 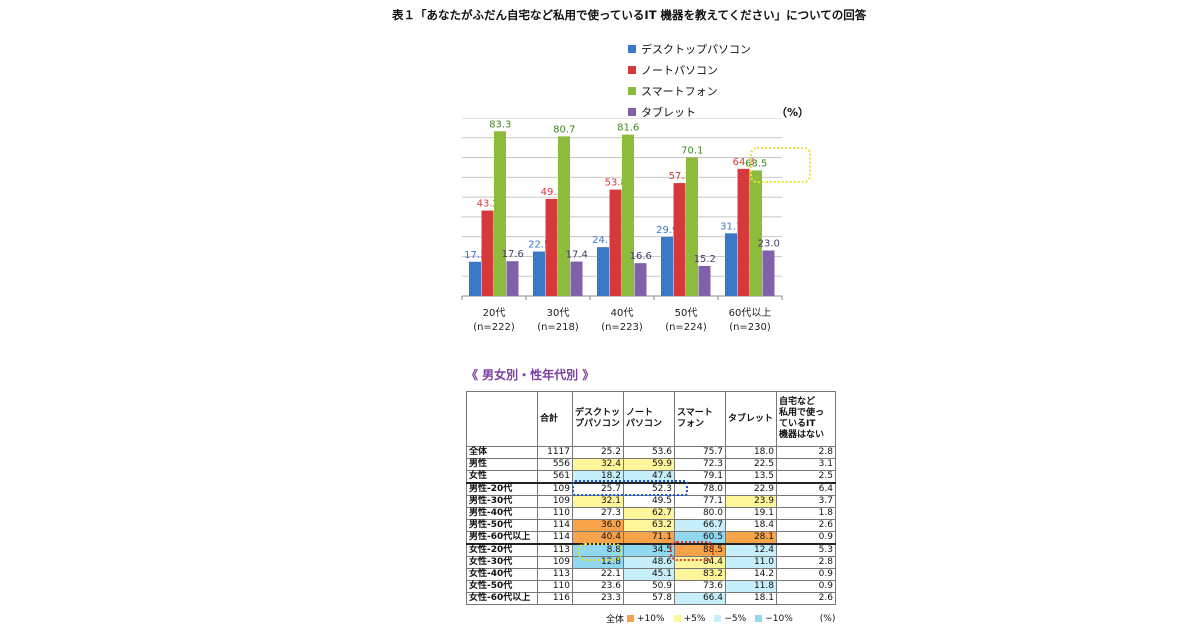 I want to click on data-label: 57.1, so click(x=680, y=176).